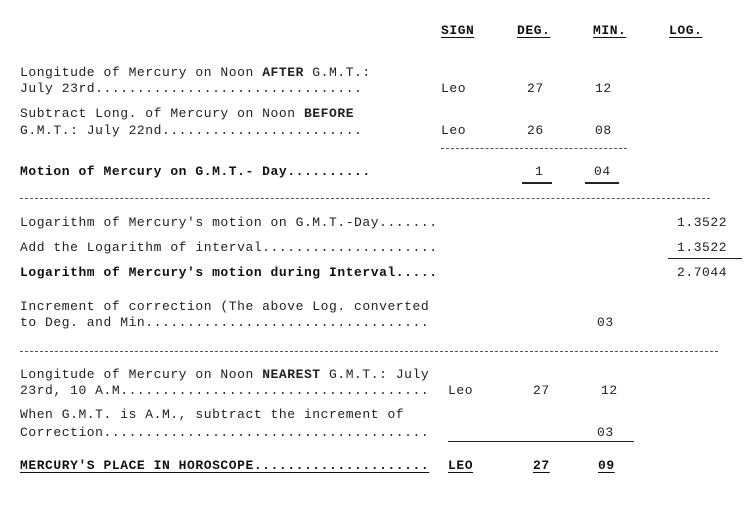 The image size is (746, 506). Describe the element at coordinates (535, 88) in the screenshot. I see `after-deg: 27` at that location.